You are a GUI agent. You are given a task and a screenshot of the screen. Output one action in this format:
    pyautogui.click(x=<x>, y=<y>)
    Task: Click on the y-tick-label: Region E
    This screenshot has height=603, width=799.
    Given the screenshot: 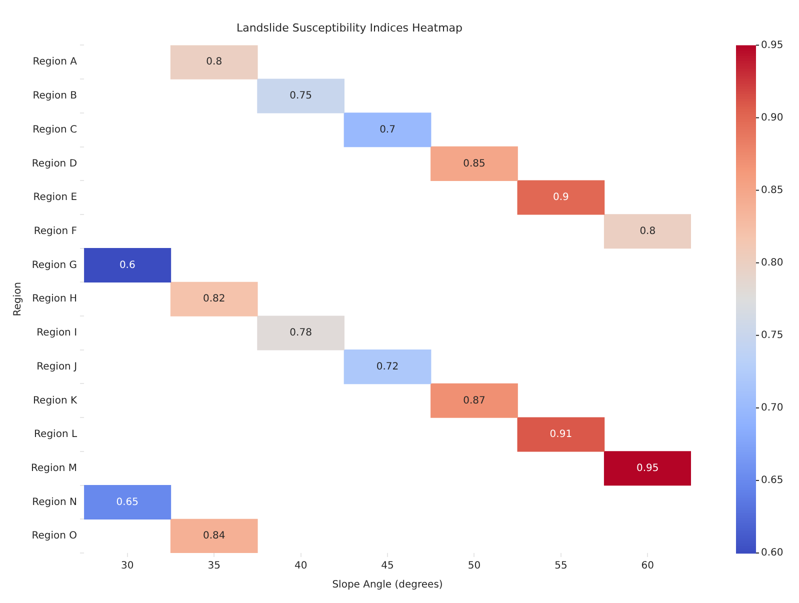 What is the action you would take?
    pyautogui.click(x=55, y=198)
    